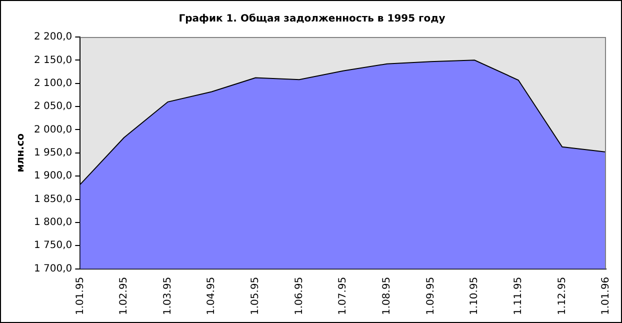  I want to click on x-tick-label: 1.03.95, so click(168, 296).